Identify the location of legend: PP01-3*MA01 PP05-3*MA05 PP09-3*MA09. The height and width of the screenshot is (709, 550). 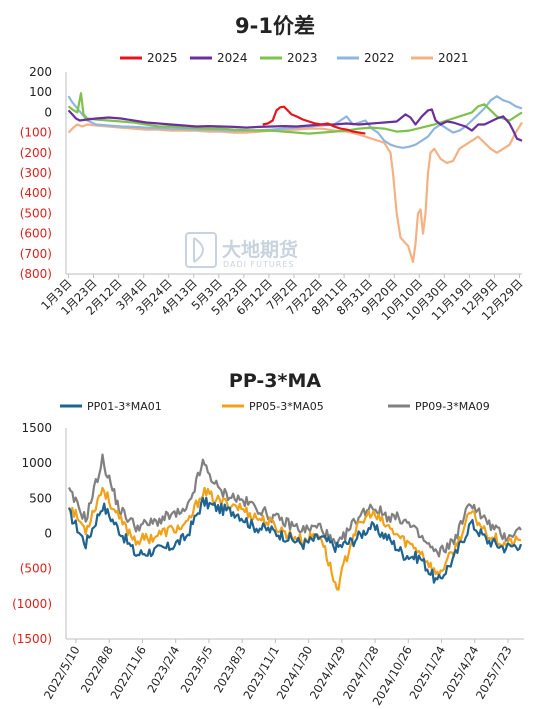
(275, 406).